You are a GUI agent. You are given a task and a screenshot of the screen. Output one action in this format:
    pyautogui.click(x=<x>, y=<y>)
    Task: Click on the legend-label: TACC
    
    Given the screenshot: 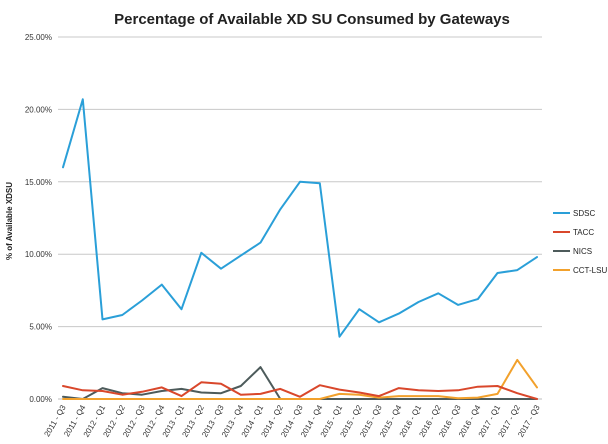 What is the action you would take?
    pyautogui.click(x=583, y=232)
    